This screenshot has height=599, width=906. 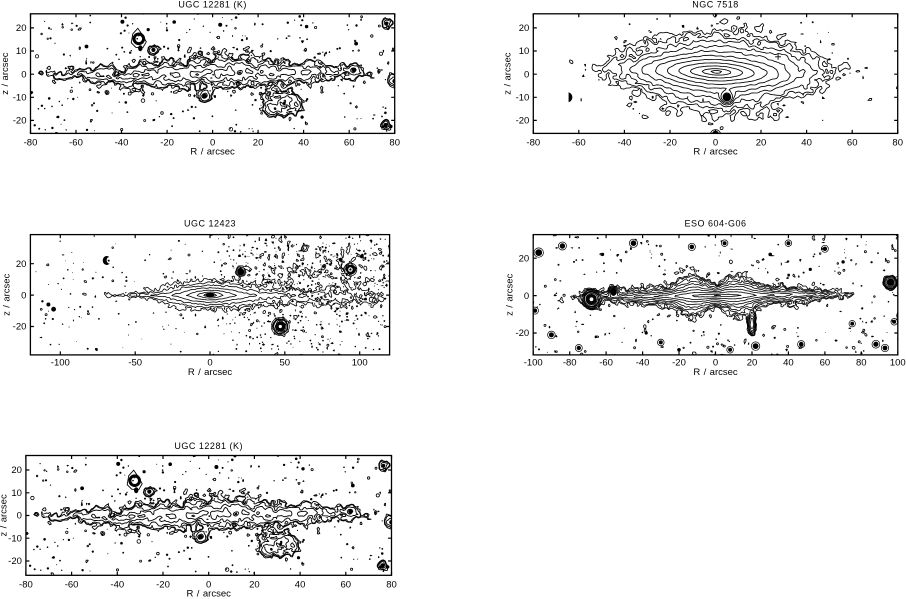 What do you see at coordinates (285, 363) in the screenshot?
I see `svg-text: 50` at bounding box center [285, 363].